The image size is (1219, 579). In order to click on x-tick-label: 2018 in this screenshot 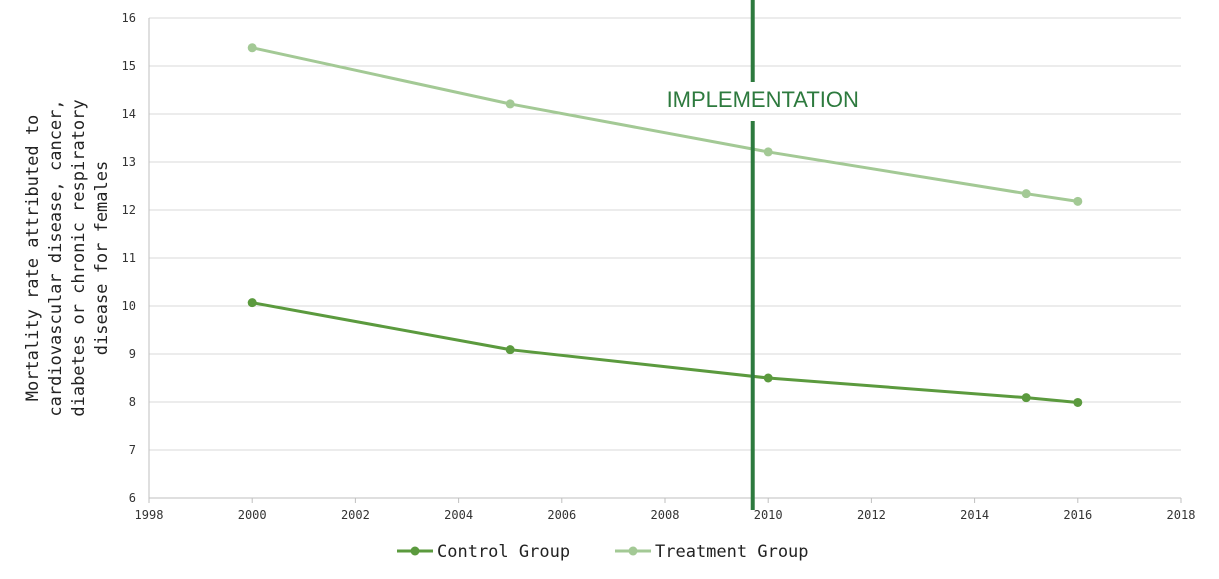, I will do `click(1181, 515)`.